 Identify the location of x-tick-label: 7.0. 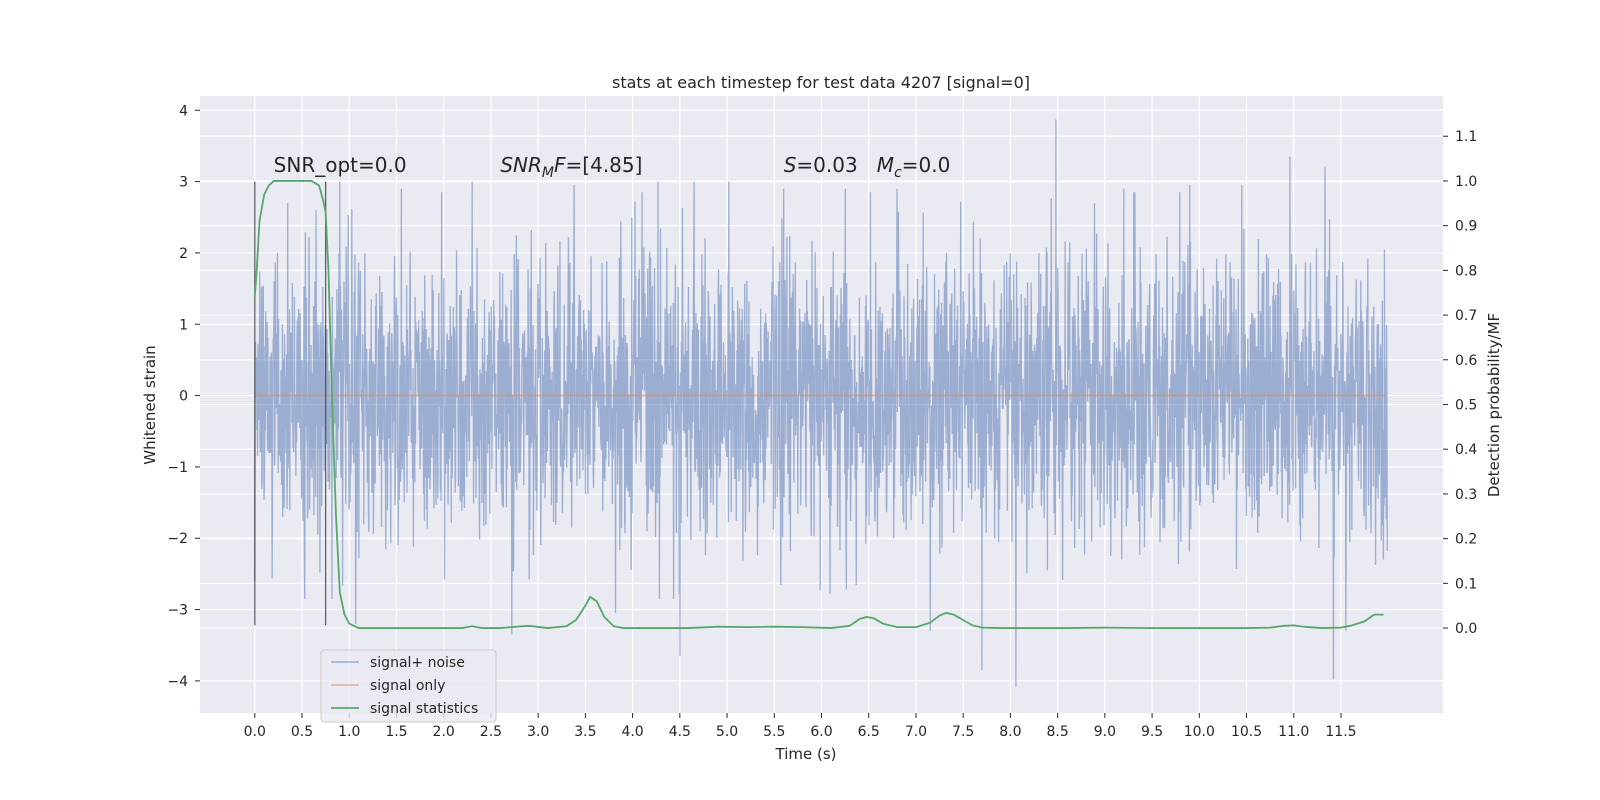
(916, 732).